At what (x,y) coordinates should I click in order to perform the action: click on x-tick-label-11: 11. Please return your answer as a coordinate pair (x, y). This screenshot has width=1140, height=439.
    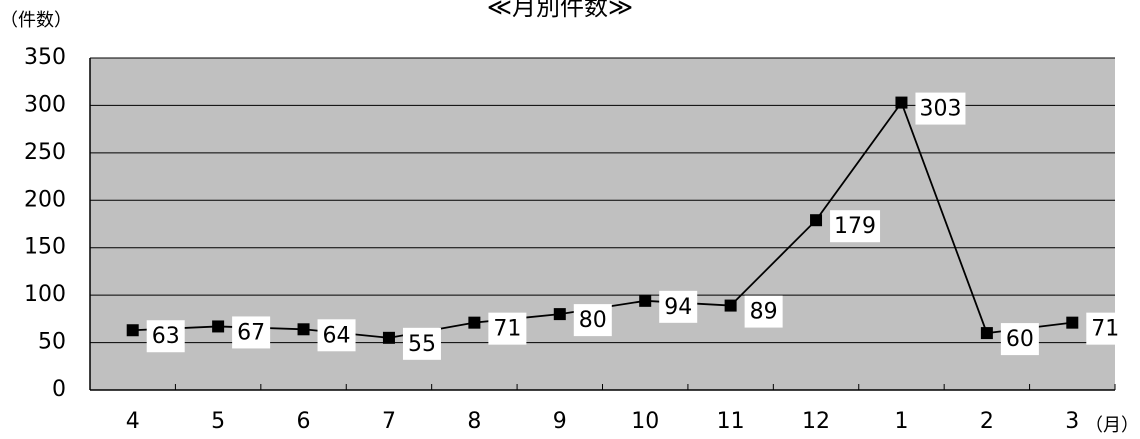
    Looking at the image, I should click on (731, 421).